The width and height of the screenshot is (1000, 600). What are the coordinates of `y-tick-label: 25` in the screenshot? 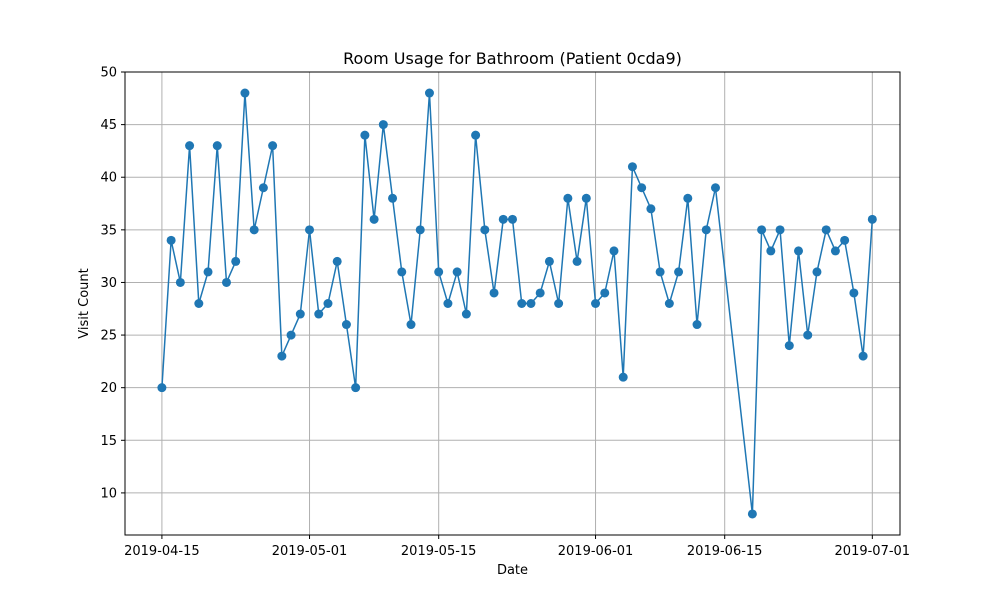 It's located at (108, 336).